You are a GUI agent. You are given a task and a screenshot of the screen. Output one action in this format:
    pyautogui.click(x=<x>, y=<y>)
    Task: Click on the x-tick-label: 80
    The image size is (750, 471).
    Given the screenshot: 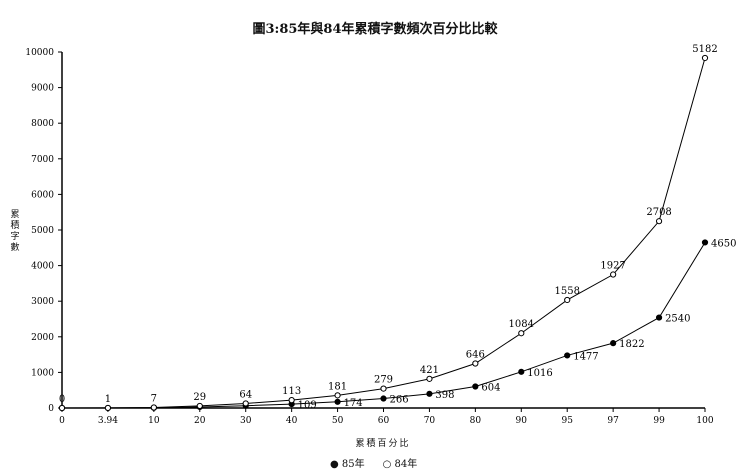 What is the action you would take?
    pyautogui.click(x=476, y=421)
    